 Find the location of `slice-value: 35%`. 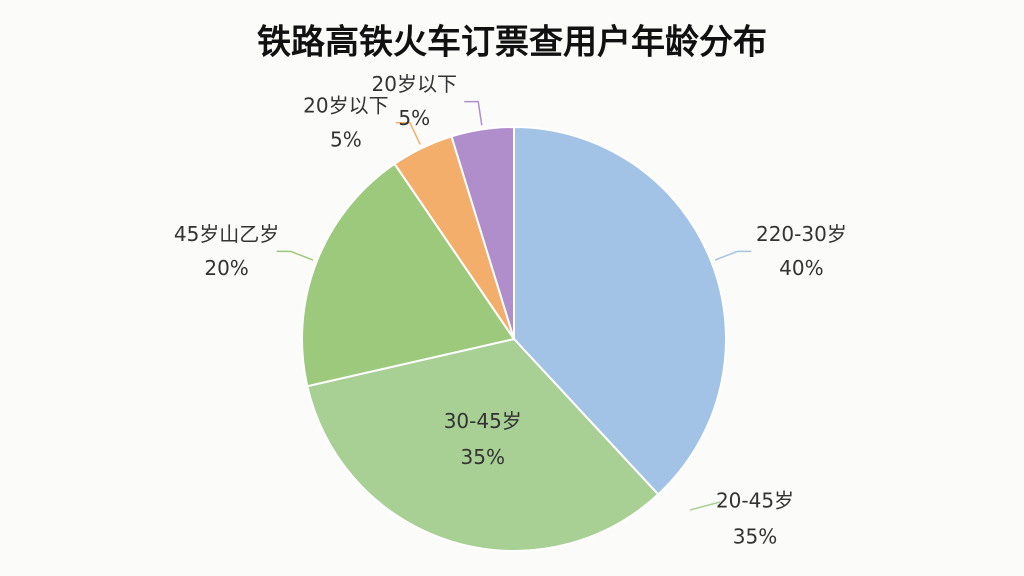

slice-value: 35% is located at coordinates (483, 457).